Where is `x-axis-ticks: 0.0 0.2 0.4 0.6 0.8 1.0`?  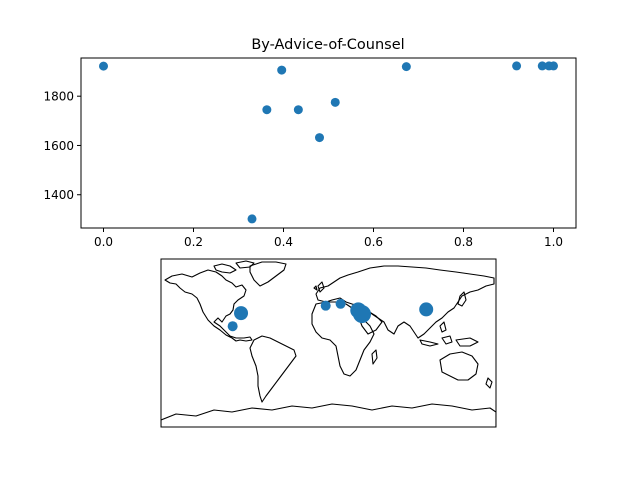 x-axis-ticks: 0.0 0.2 0.4 0.6 0.8 1.0 is located at coordinates (328, 238).